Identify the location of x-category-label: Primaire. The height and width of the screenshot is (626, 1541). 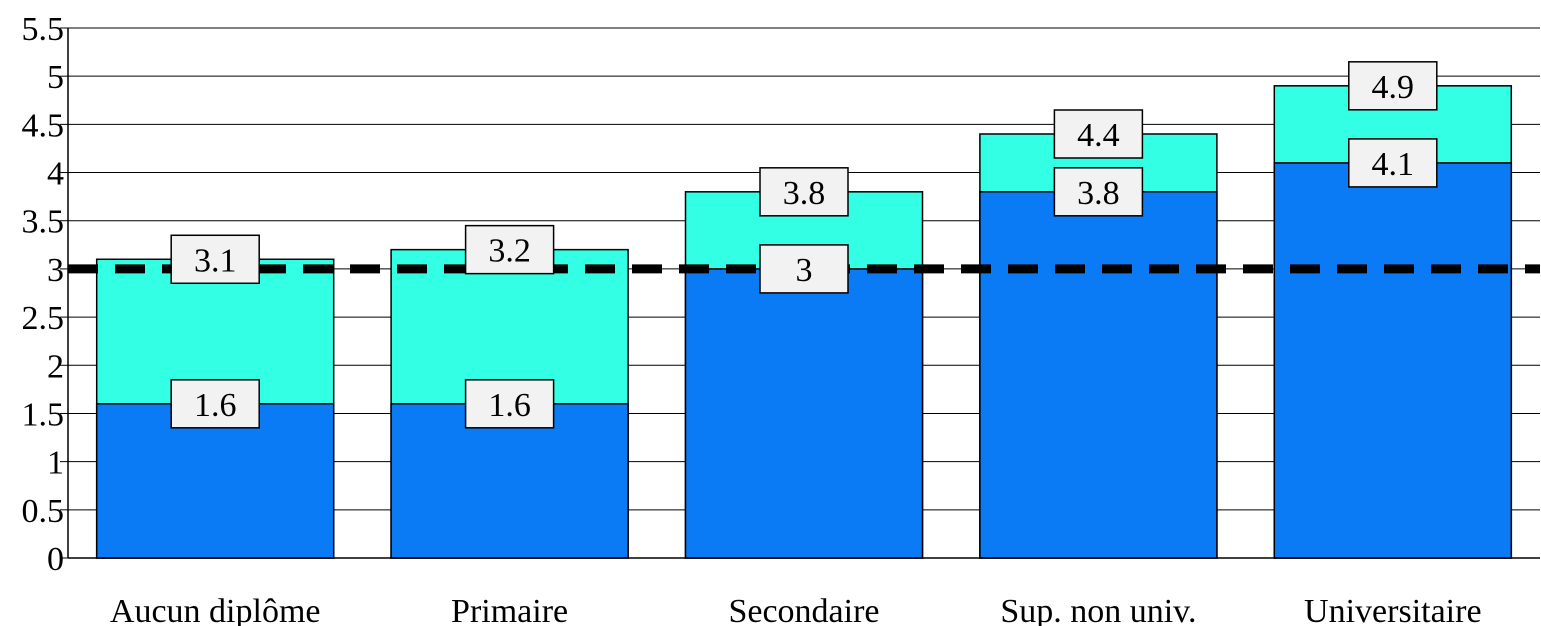
(509, 609).